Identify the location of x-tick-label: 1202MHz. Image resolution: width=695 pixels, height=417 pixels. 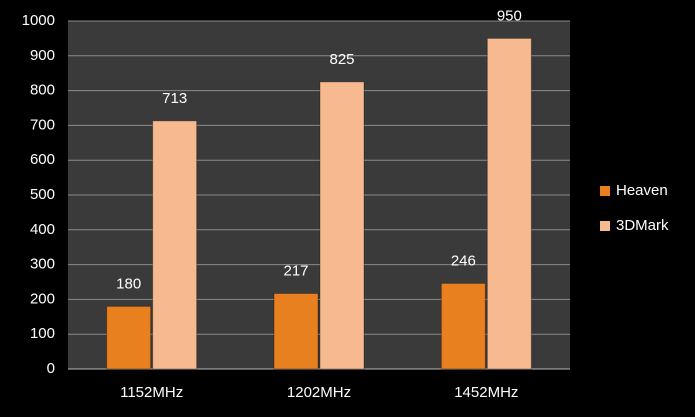
(319, 392).